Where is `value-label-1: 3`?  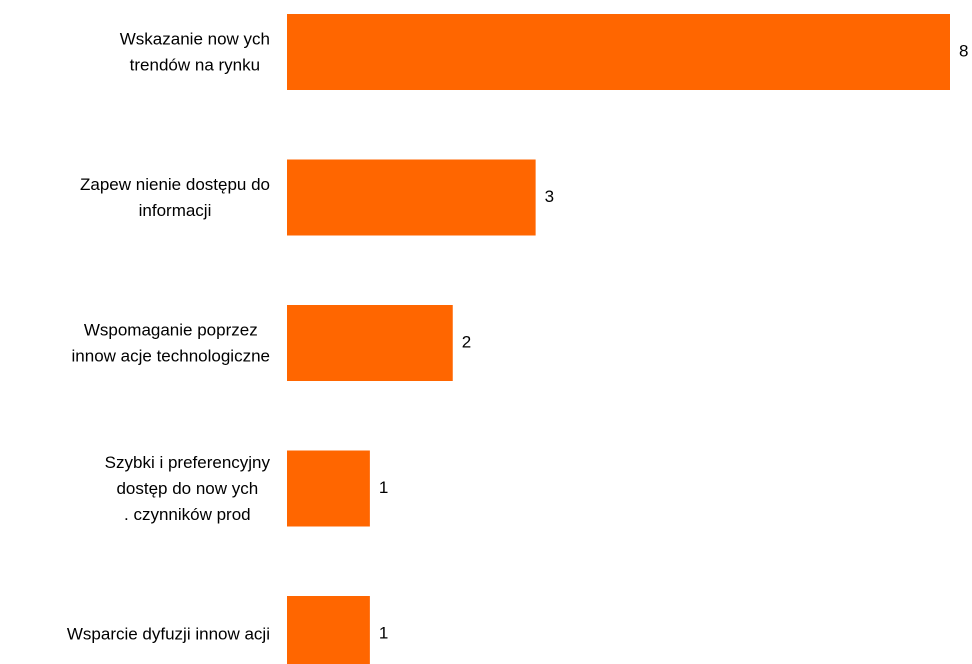
value-label-1: 3 is located at coordinates (549, 196).